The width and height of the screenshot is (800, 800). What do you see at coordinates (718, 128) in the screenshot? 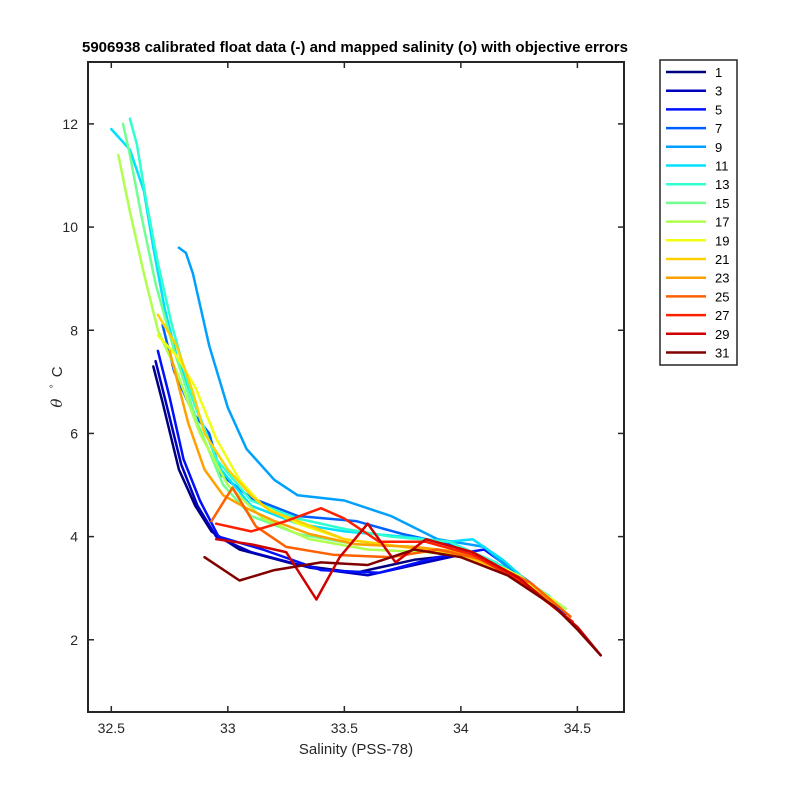
I see `legend-label: 7` at bounding box center [718, 128].